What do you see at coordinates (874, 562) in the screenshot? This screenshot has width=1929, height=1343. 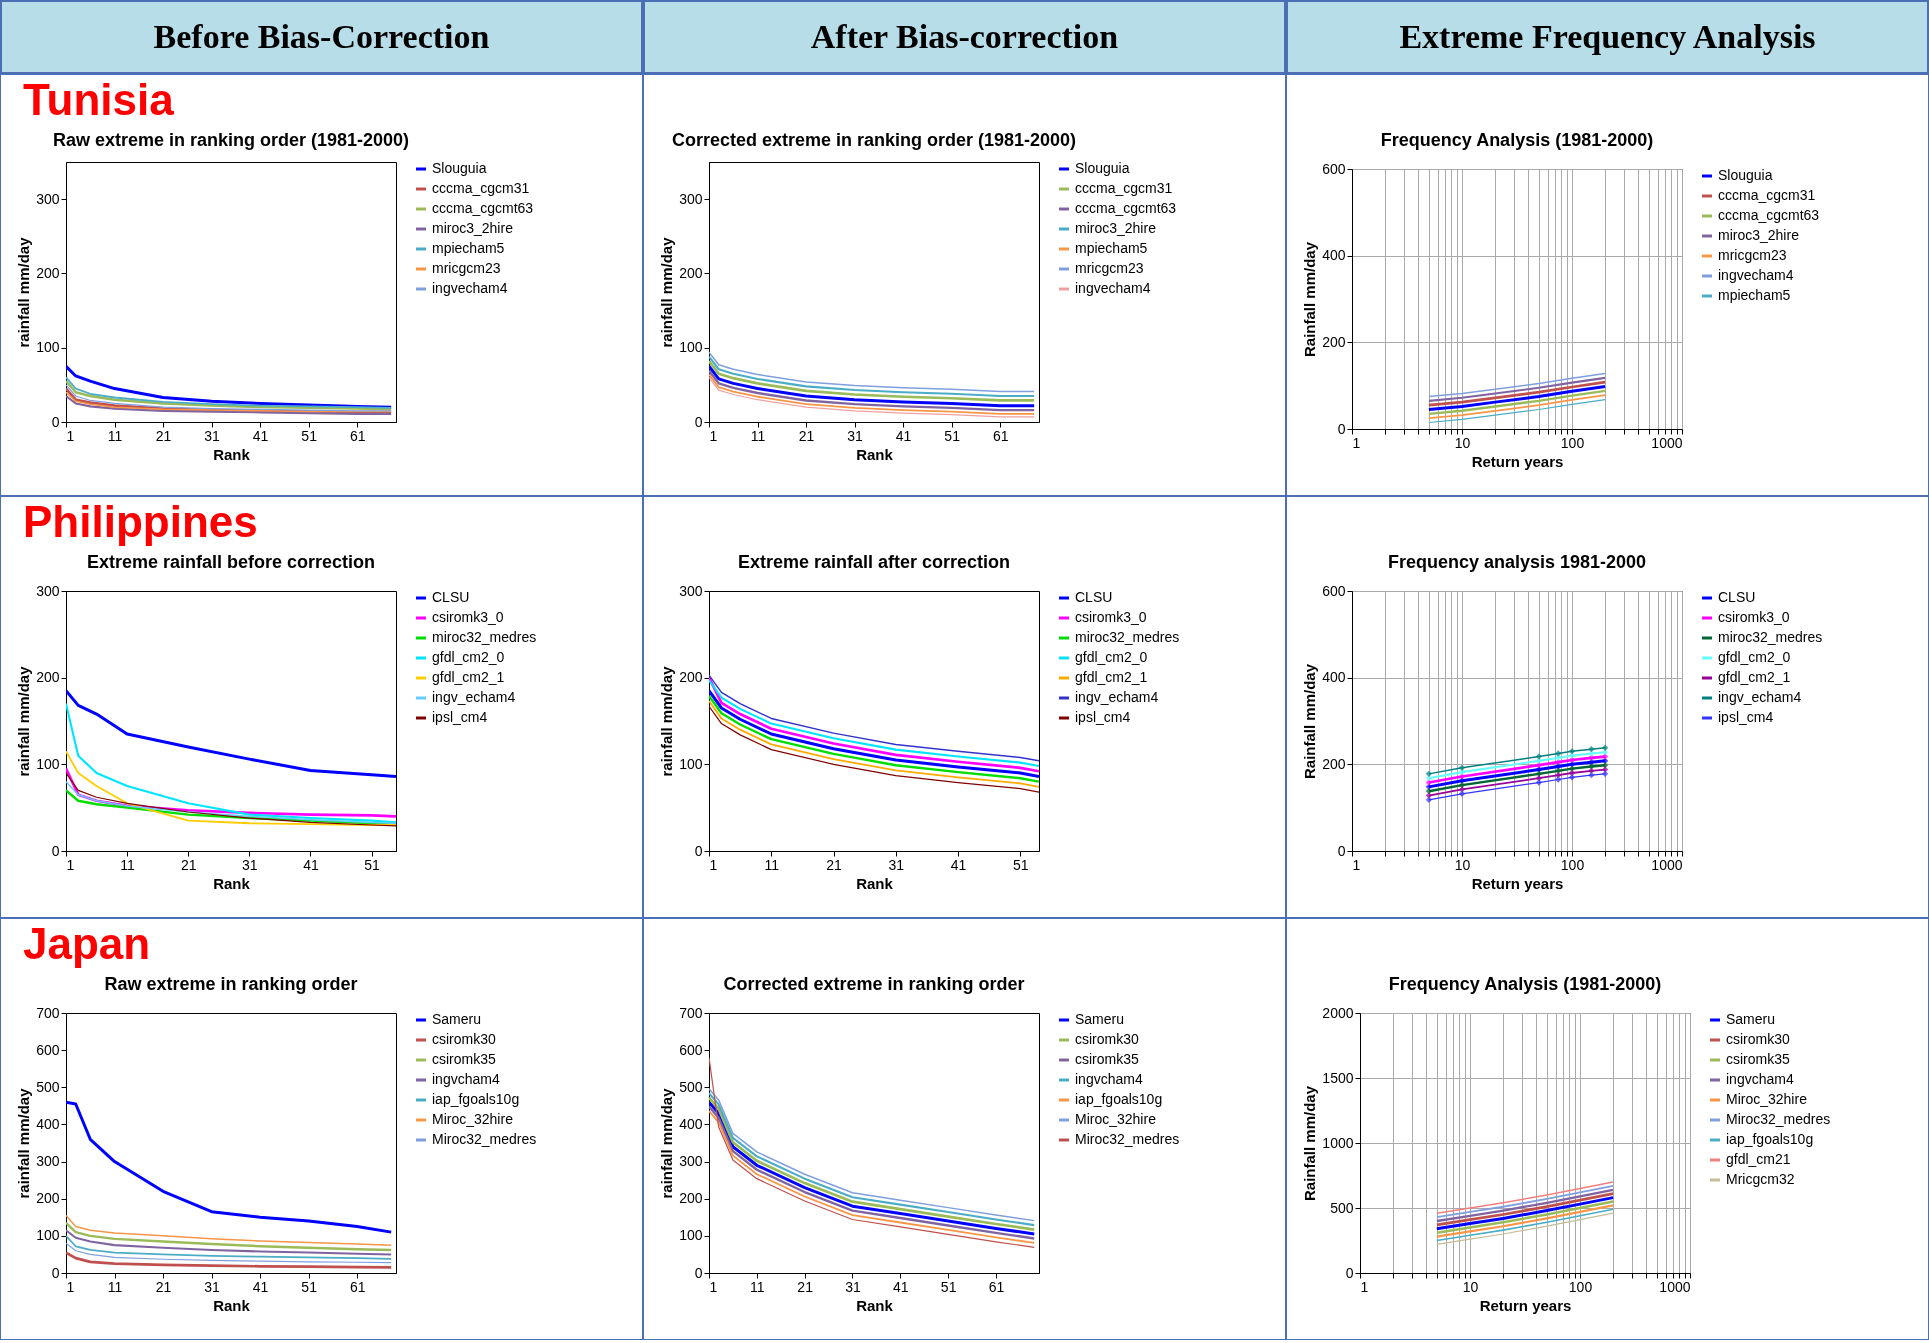 I see `chart-title: Extreme rainfall after correction` at bounding box center [874, 562].